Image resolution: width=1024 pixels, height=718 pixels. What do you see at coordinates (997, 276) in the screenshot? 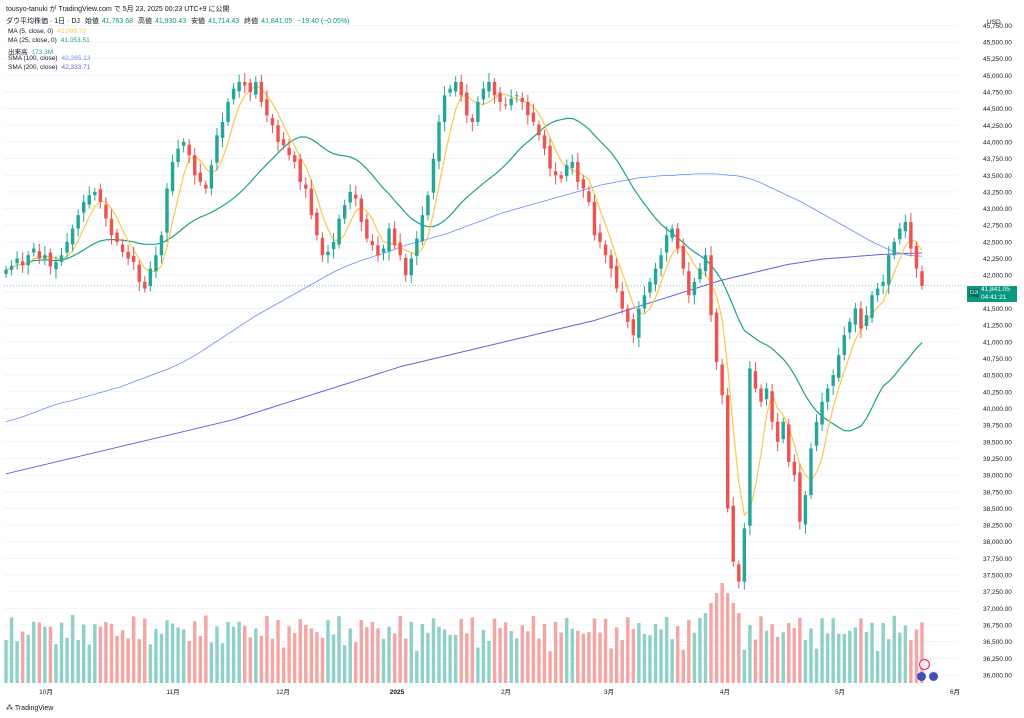
I see `y-tick-label: 42,000.00` at bounding box center [997, 276].